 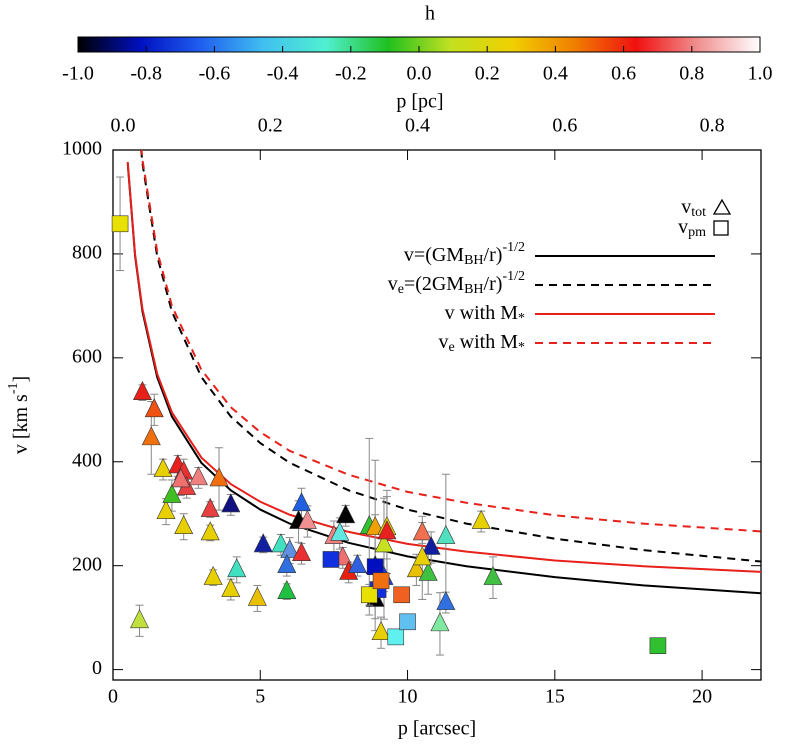 What do you see at coordinates (564, 126) in the screenshot?
I see `x2-tick-label: 0.6` at bounding box center [564, 126].